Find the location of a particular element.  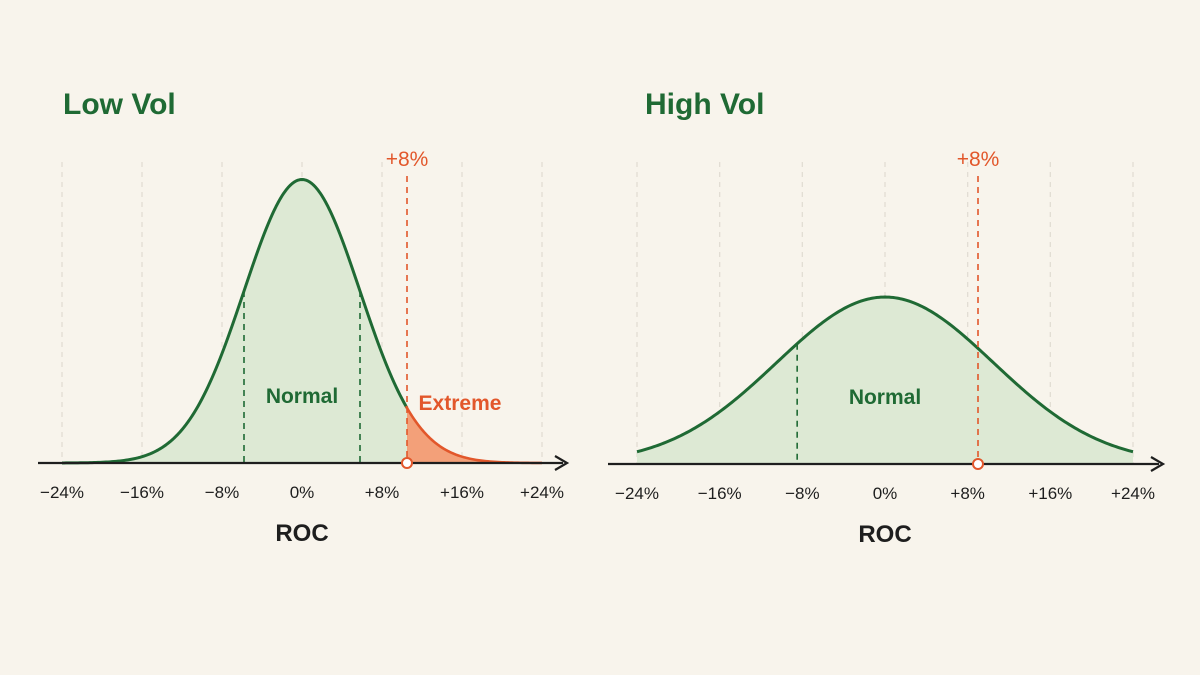

region-label-extreme: Extreme is located at coordinates (460, 403).